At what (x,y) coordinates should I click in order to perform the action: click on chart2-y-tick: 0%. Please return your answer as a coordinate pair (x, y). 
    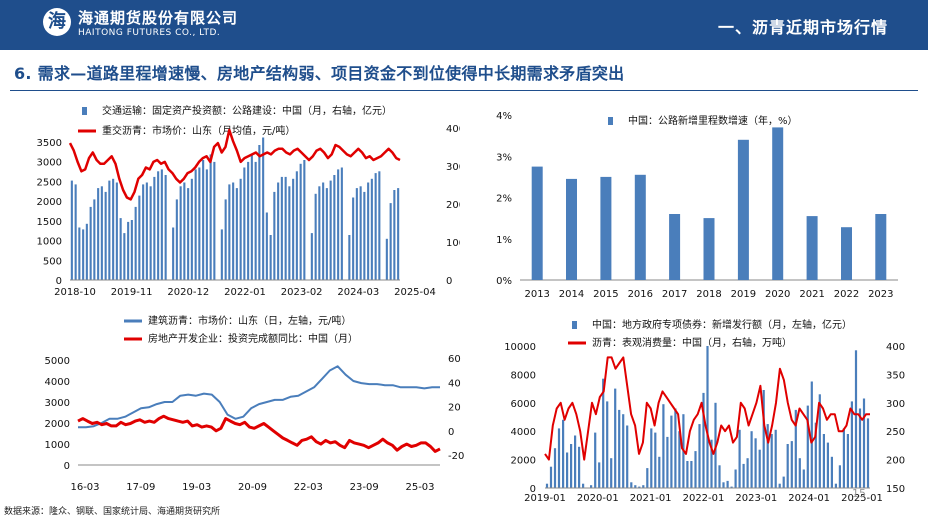
    Looking at the image, I should click on (504, 281).